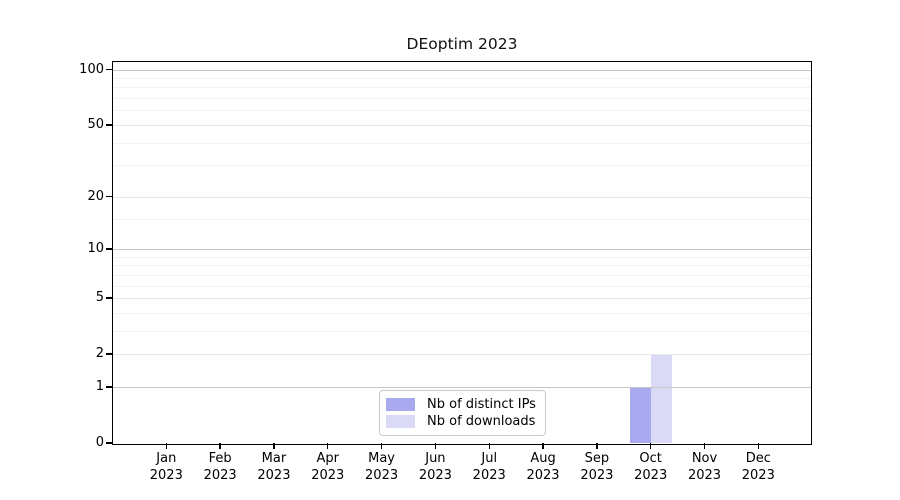 The image size is (900, 500). Describe the element at coordinates (99, 386) in the screenshot. I see `y-tick-label-1: 1` at that location.